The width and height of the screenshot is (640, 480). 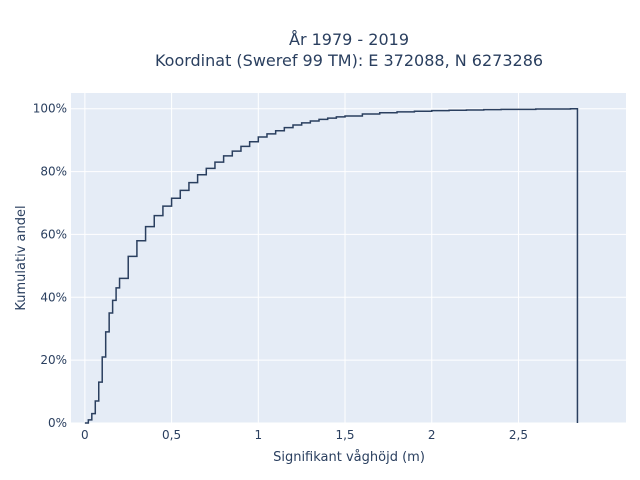 What do you see at coordinates (432, 435) in the screenshot?
I see `x-tick-label: 2` at bounding box center [432, 435].